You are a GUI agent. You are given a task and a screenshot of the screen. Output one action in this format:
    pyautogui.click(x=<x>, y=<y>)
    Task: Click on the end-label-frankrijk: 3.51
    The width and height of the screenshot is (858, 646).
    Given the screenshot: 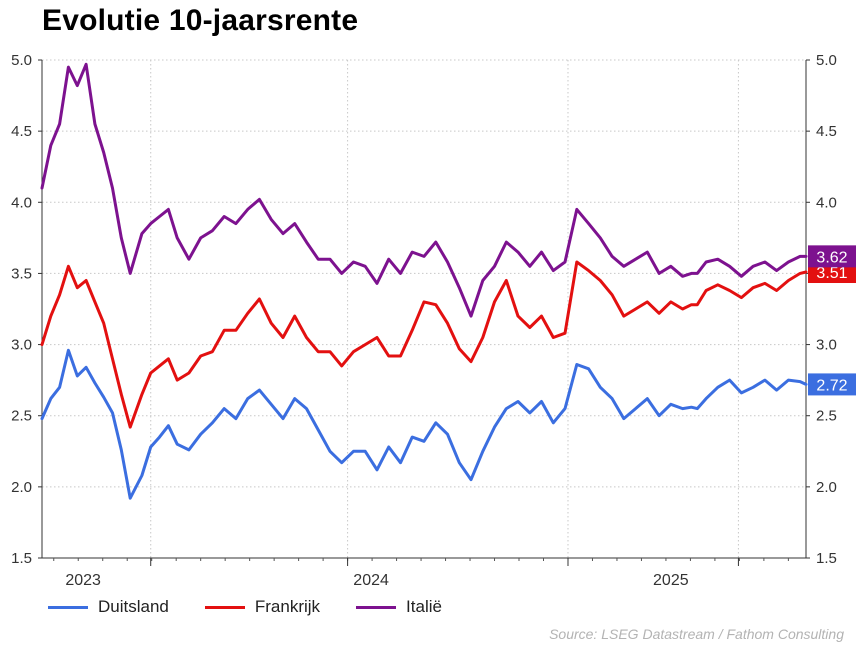 What is the action you would take?
    pyautogui.click(x=831, y=273)
    